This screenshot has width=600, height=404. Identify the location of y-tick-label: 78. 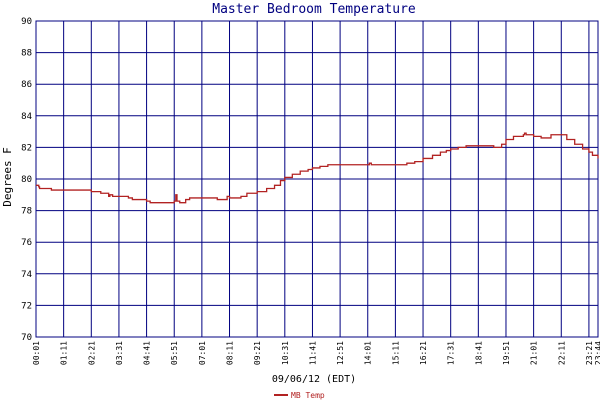
(26, 212).